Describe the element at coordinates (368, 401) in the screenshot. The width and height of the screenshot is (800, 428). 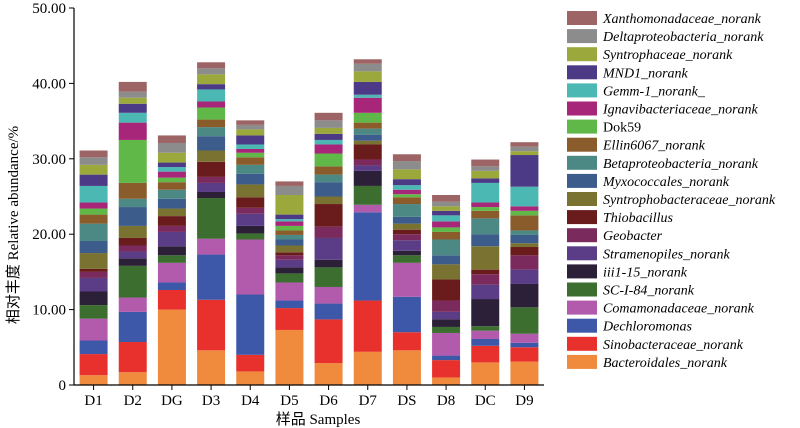
I see `x-tick-label: D7` at that location.